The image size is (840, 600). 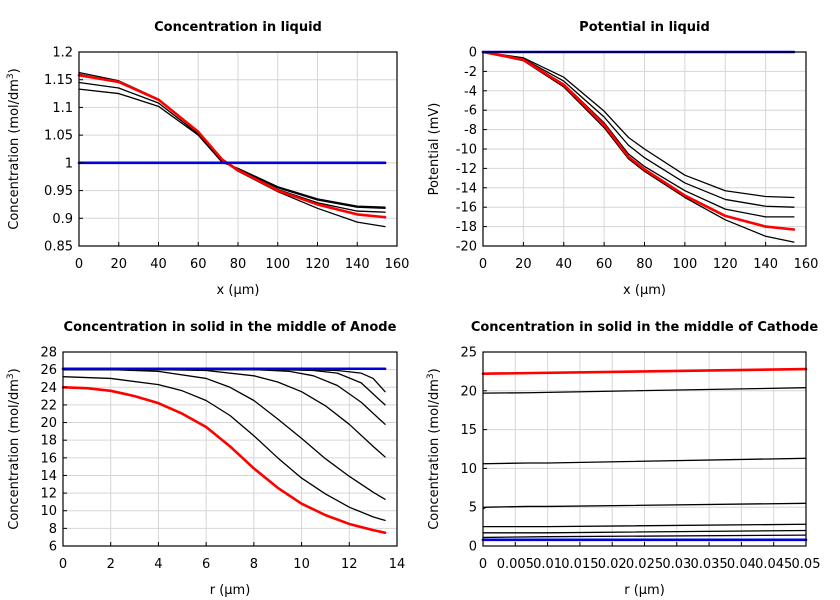 What do you see at coordinates (473, 508) in the screenshot?
I see `y-tick-label: 5` at bounding box center [473, 508].